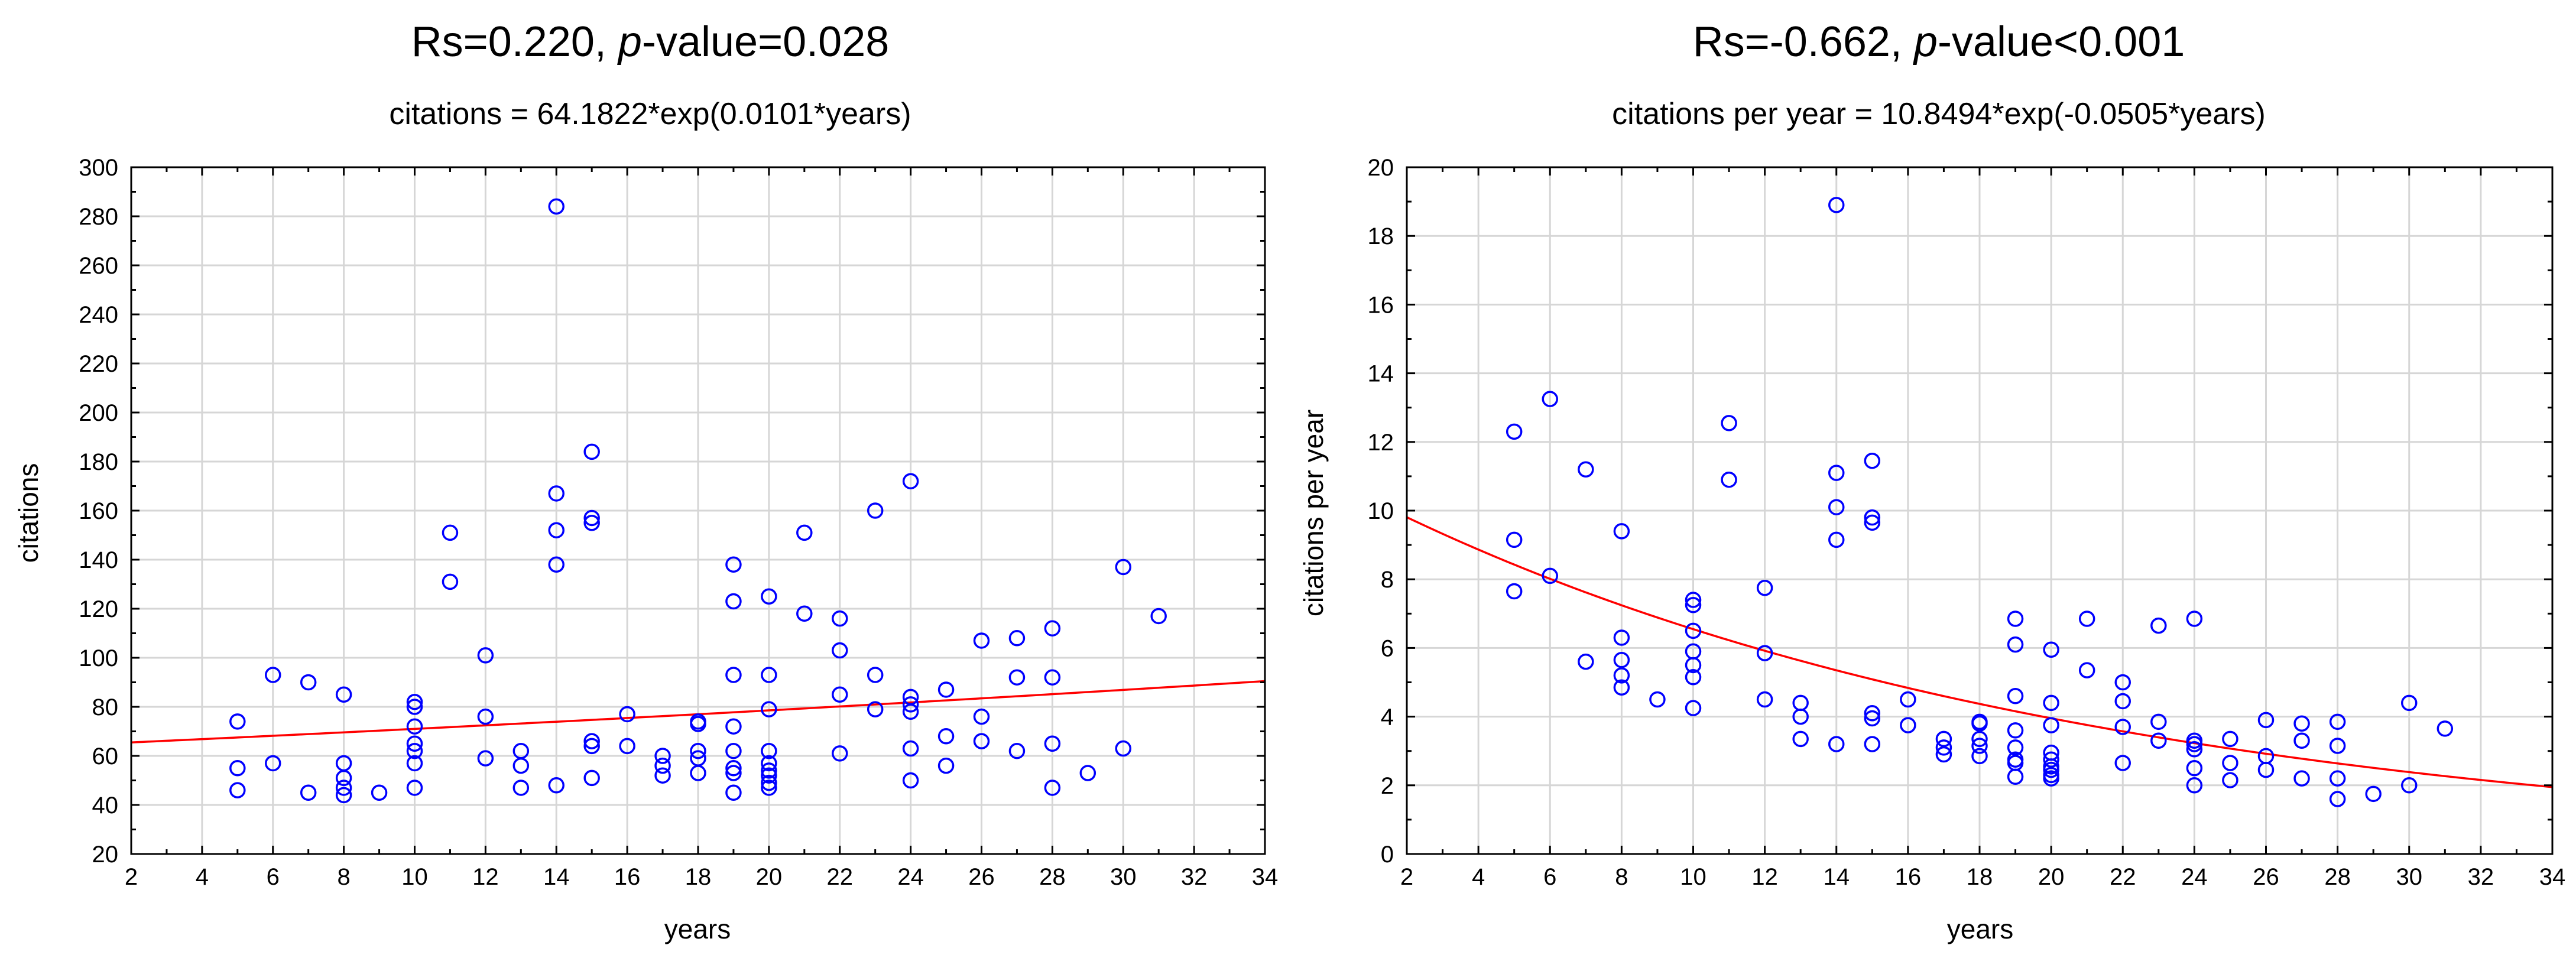 The image size is (2576, 958). Describe the element at coordinates (131, 877) in the screenshot. I see `x-tick-label: 2` at that location.